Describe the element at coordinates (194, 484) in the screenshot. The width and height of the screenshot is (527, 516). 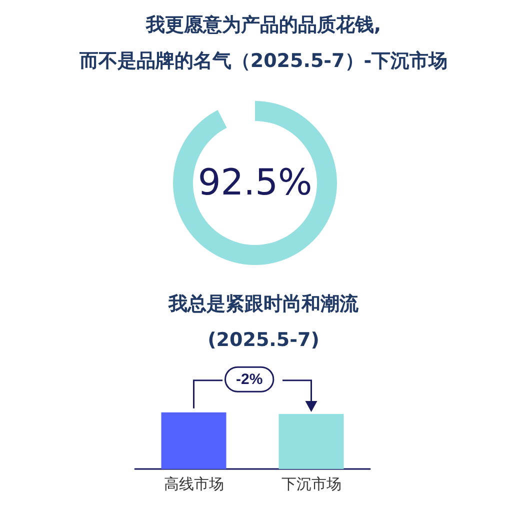
I see `x-tick-label: 高线市场` at that location.